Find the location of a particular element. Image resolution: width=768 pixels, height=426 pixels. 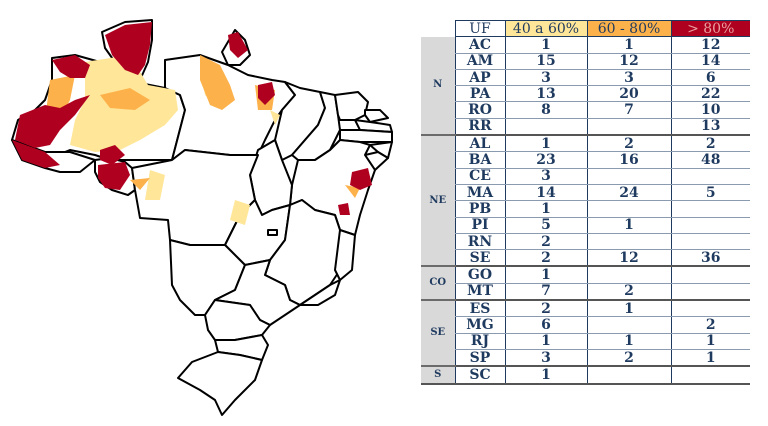

state-code: ES is located at coordinates (480, 309).